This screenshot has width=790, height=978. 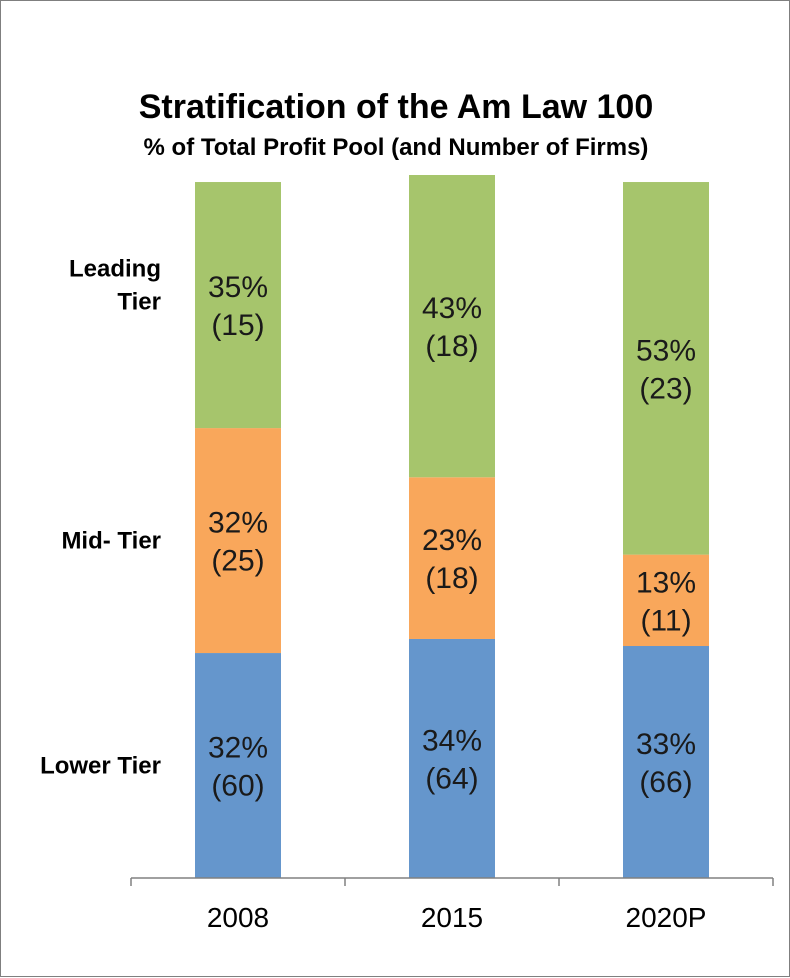 I want to click on bar-segment-lower-tier-2015, so click(x=452, y=758).